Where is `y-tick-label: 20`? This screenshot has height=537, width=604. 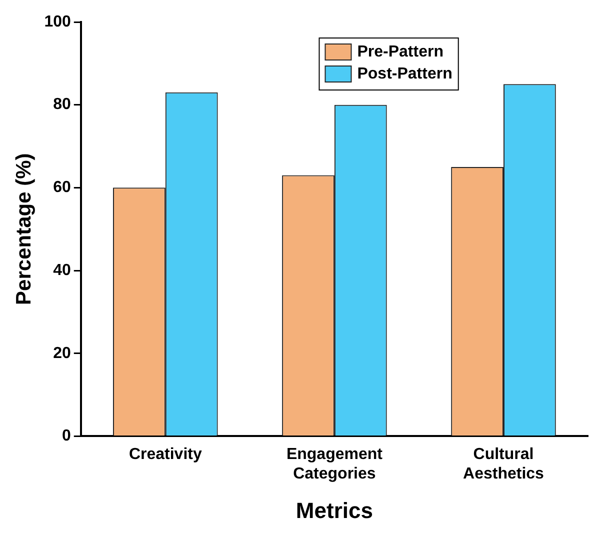
y-tick-label: 20 is located at coordinates (62, 353).